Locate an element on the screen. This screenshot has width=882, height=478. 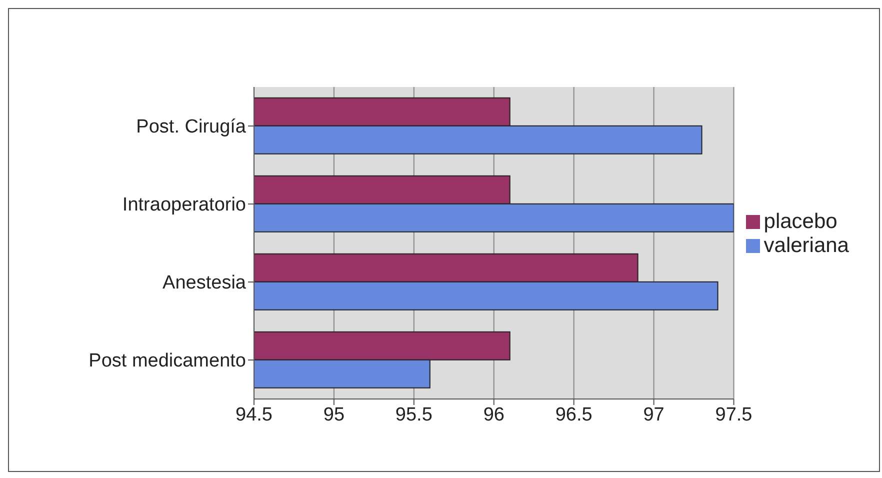
x-tick-label: 95 is located at coordinates (334, 415).